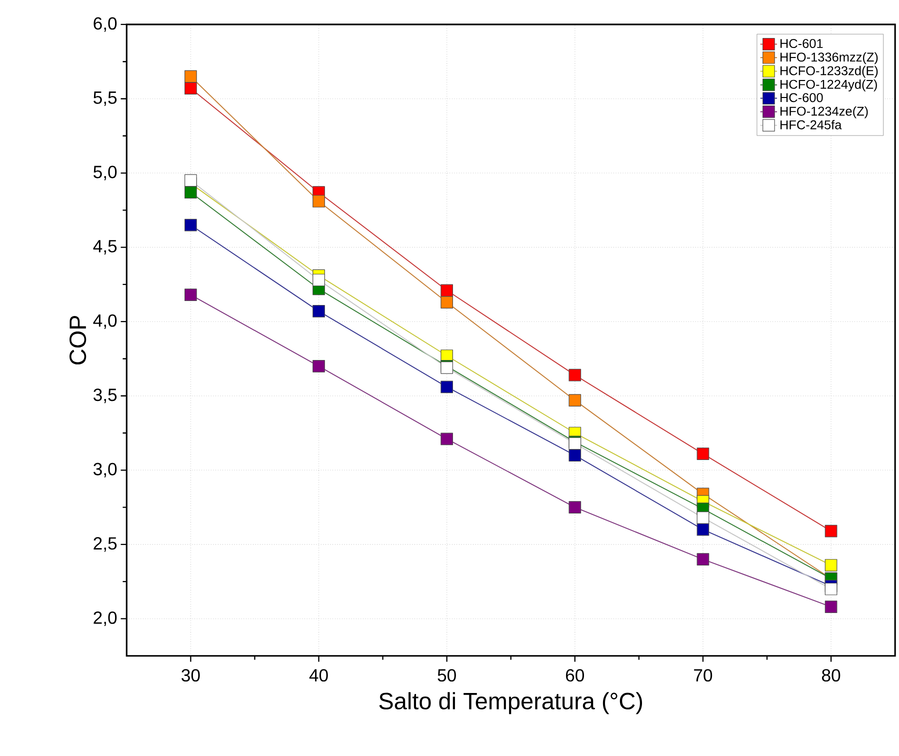  I want to click on legend-label: HC-600, so click(801, 97).